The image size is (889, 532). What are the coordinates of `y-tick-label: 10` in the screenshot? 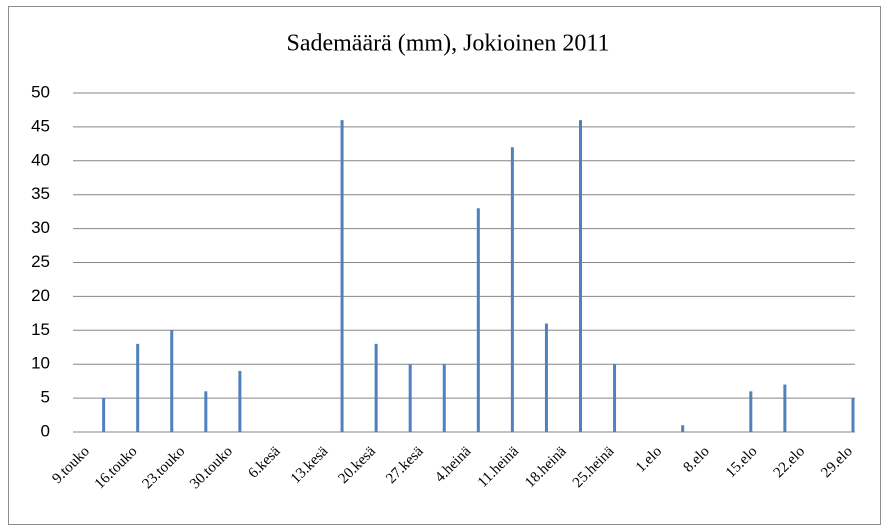 It's located at (40, 363).